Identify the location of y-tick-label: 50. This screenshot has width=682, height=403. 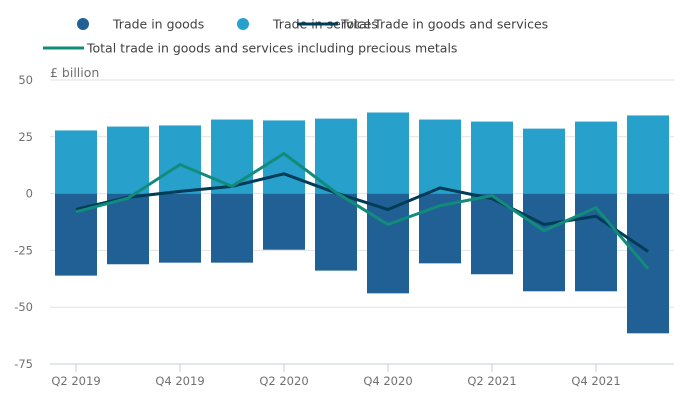
(25, 80).